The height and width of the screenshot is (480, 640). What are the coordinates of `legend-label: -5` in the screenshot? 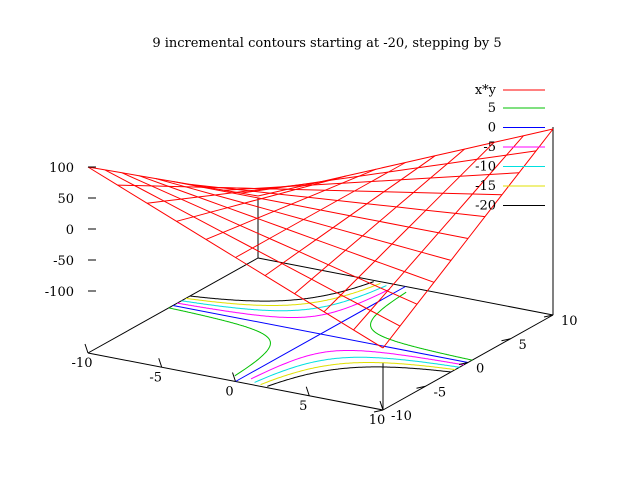 It's located at (489, 147).